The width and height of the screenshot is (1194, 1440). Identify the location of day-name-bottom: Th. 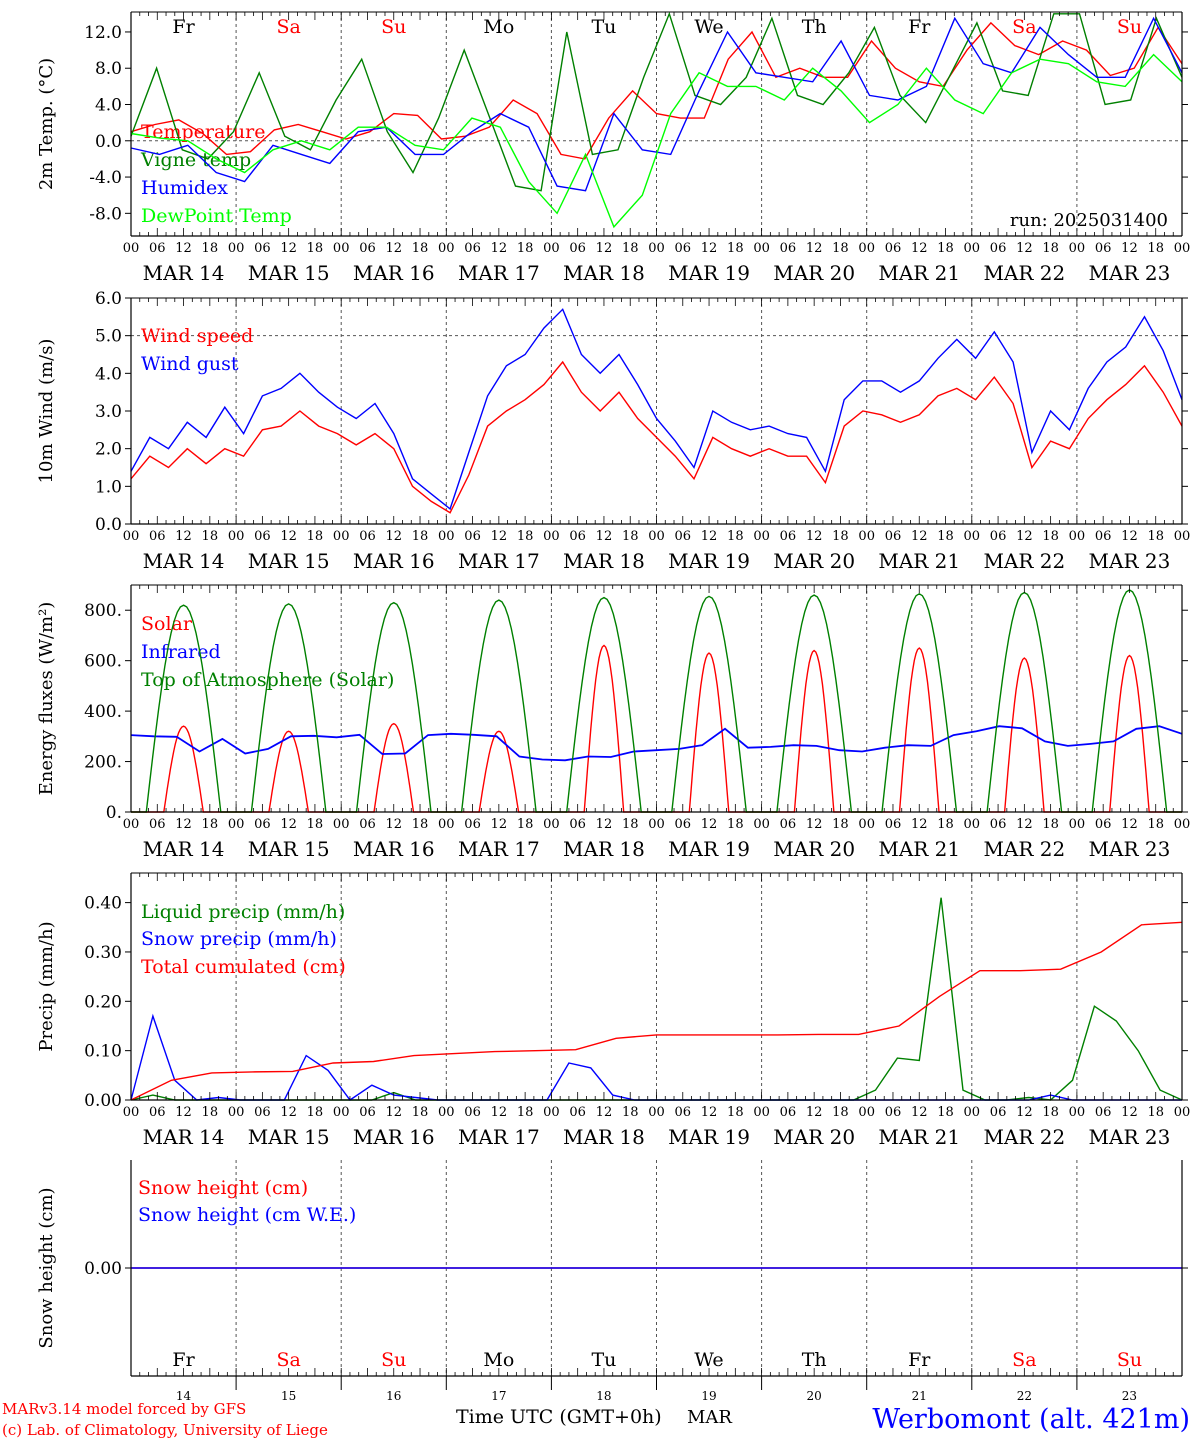
(814, 1360).